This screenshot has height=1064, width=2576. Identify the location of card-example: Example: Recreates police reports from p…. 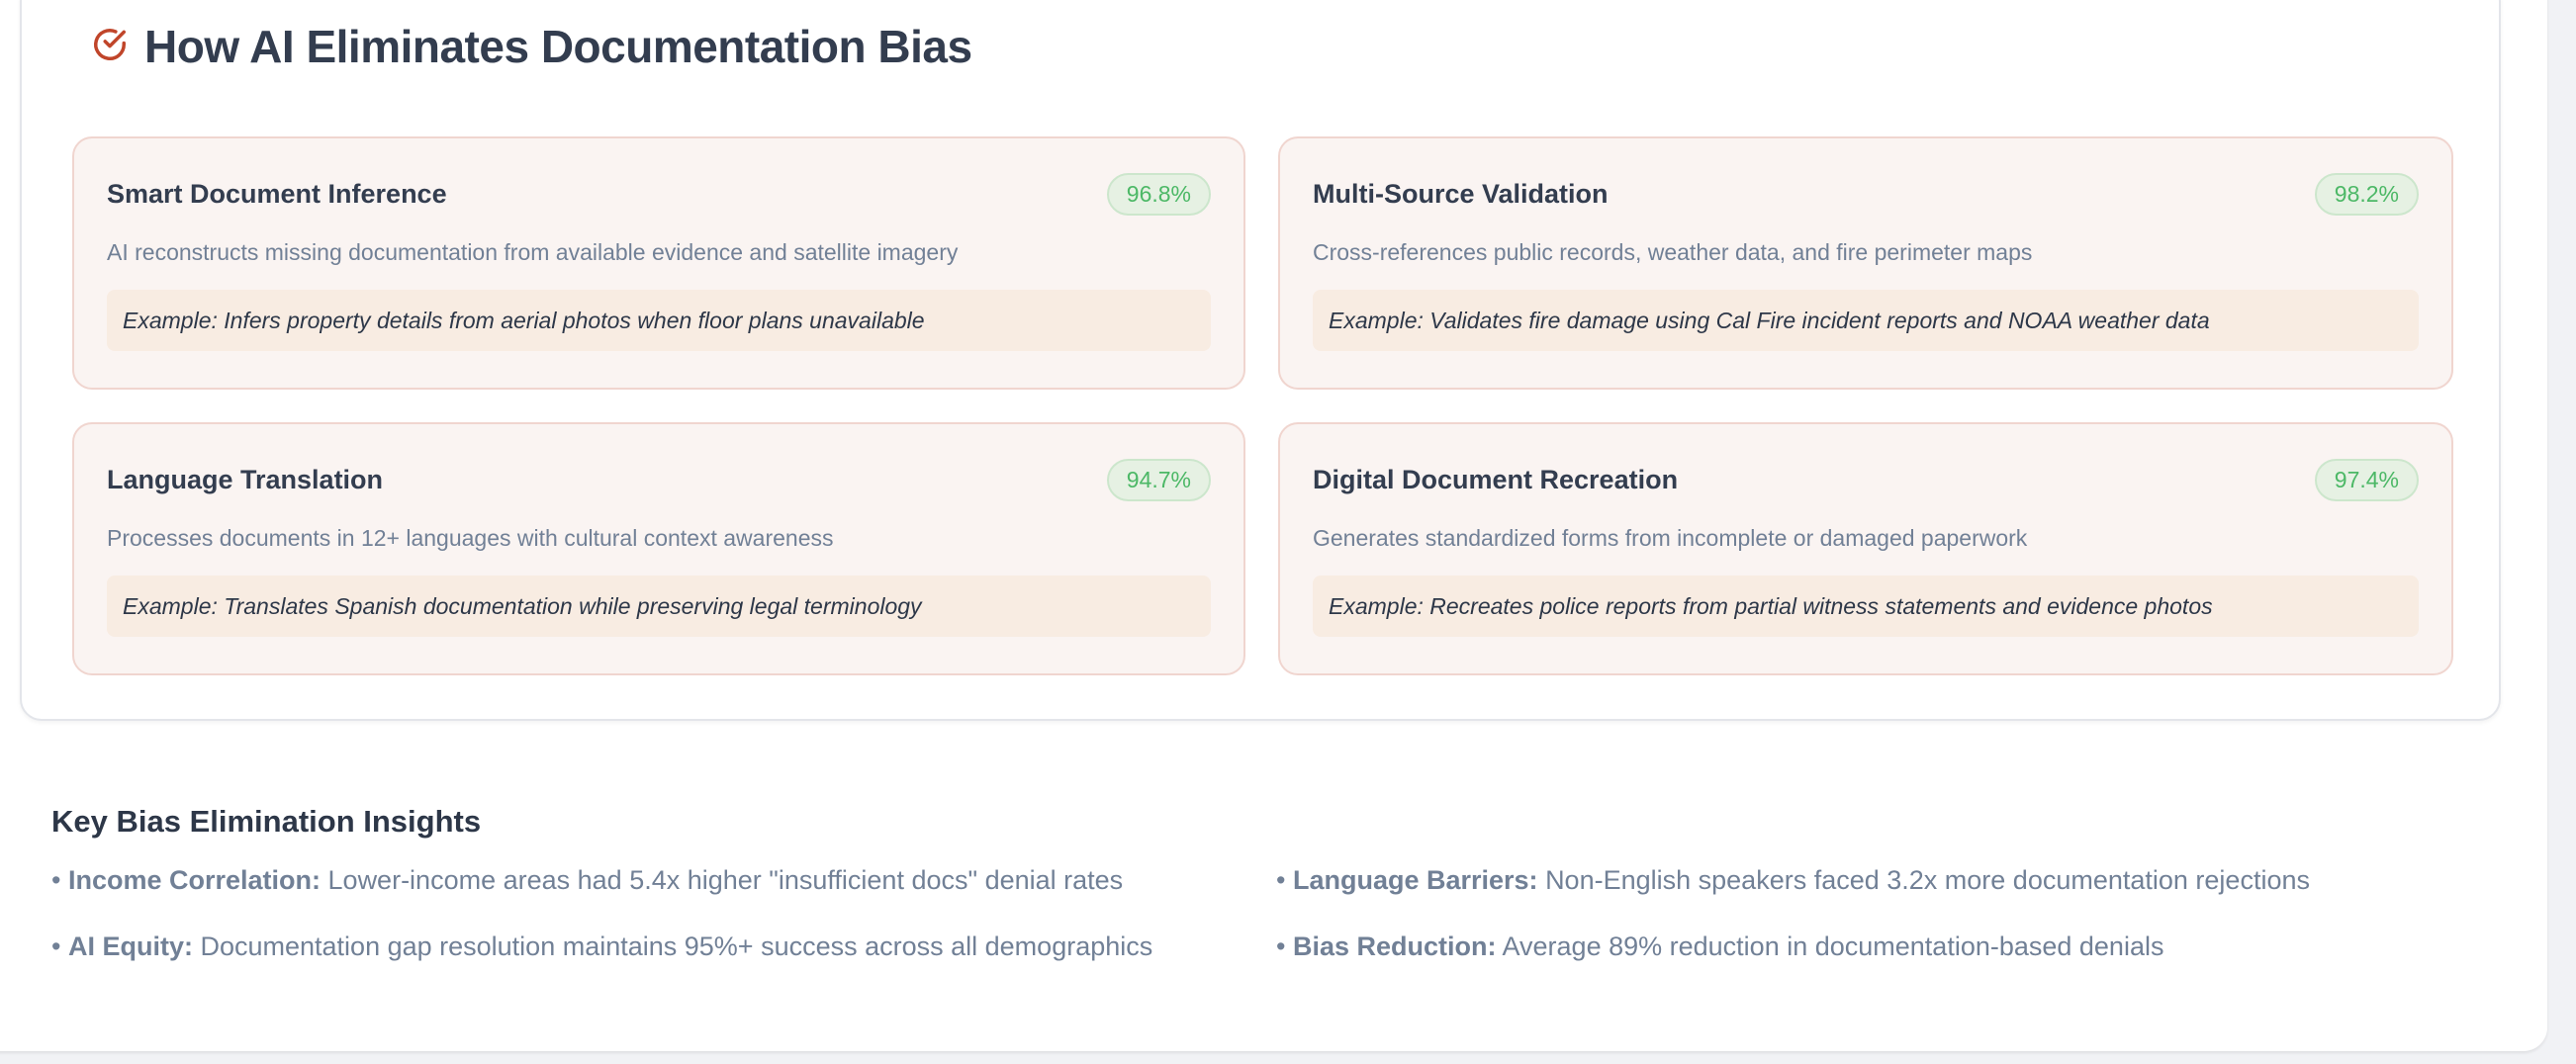
(1866, 606).